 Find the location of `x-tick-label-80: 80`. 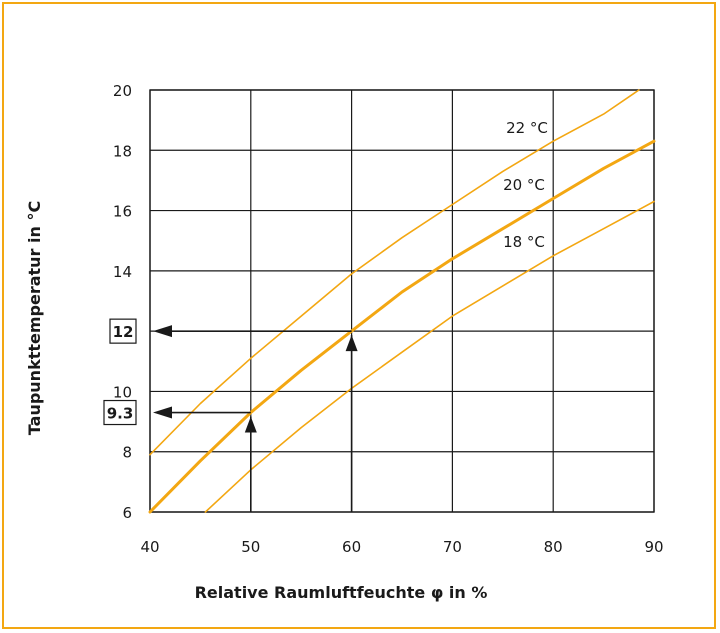

x-tick-label-80: 80 is located at coordinates (553, 547).